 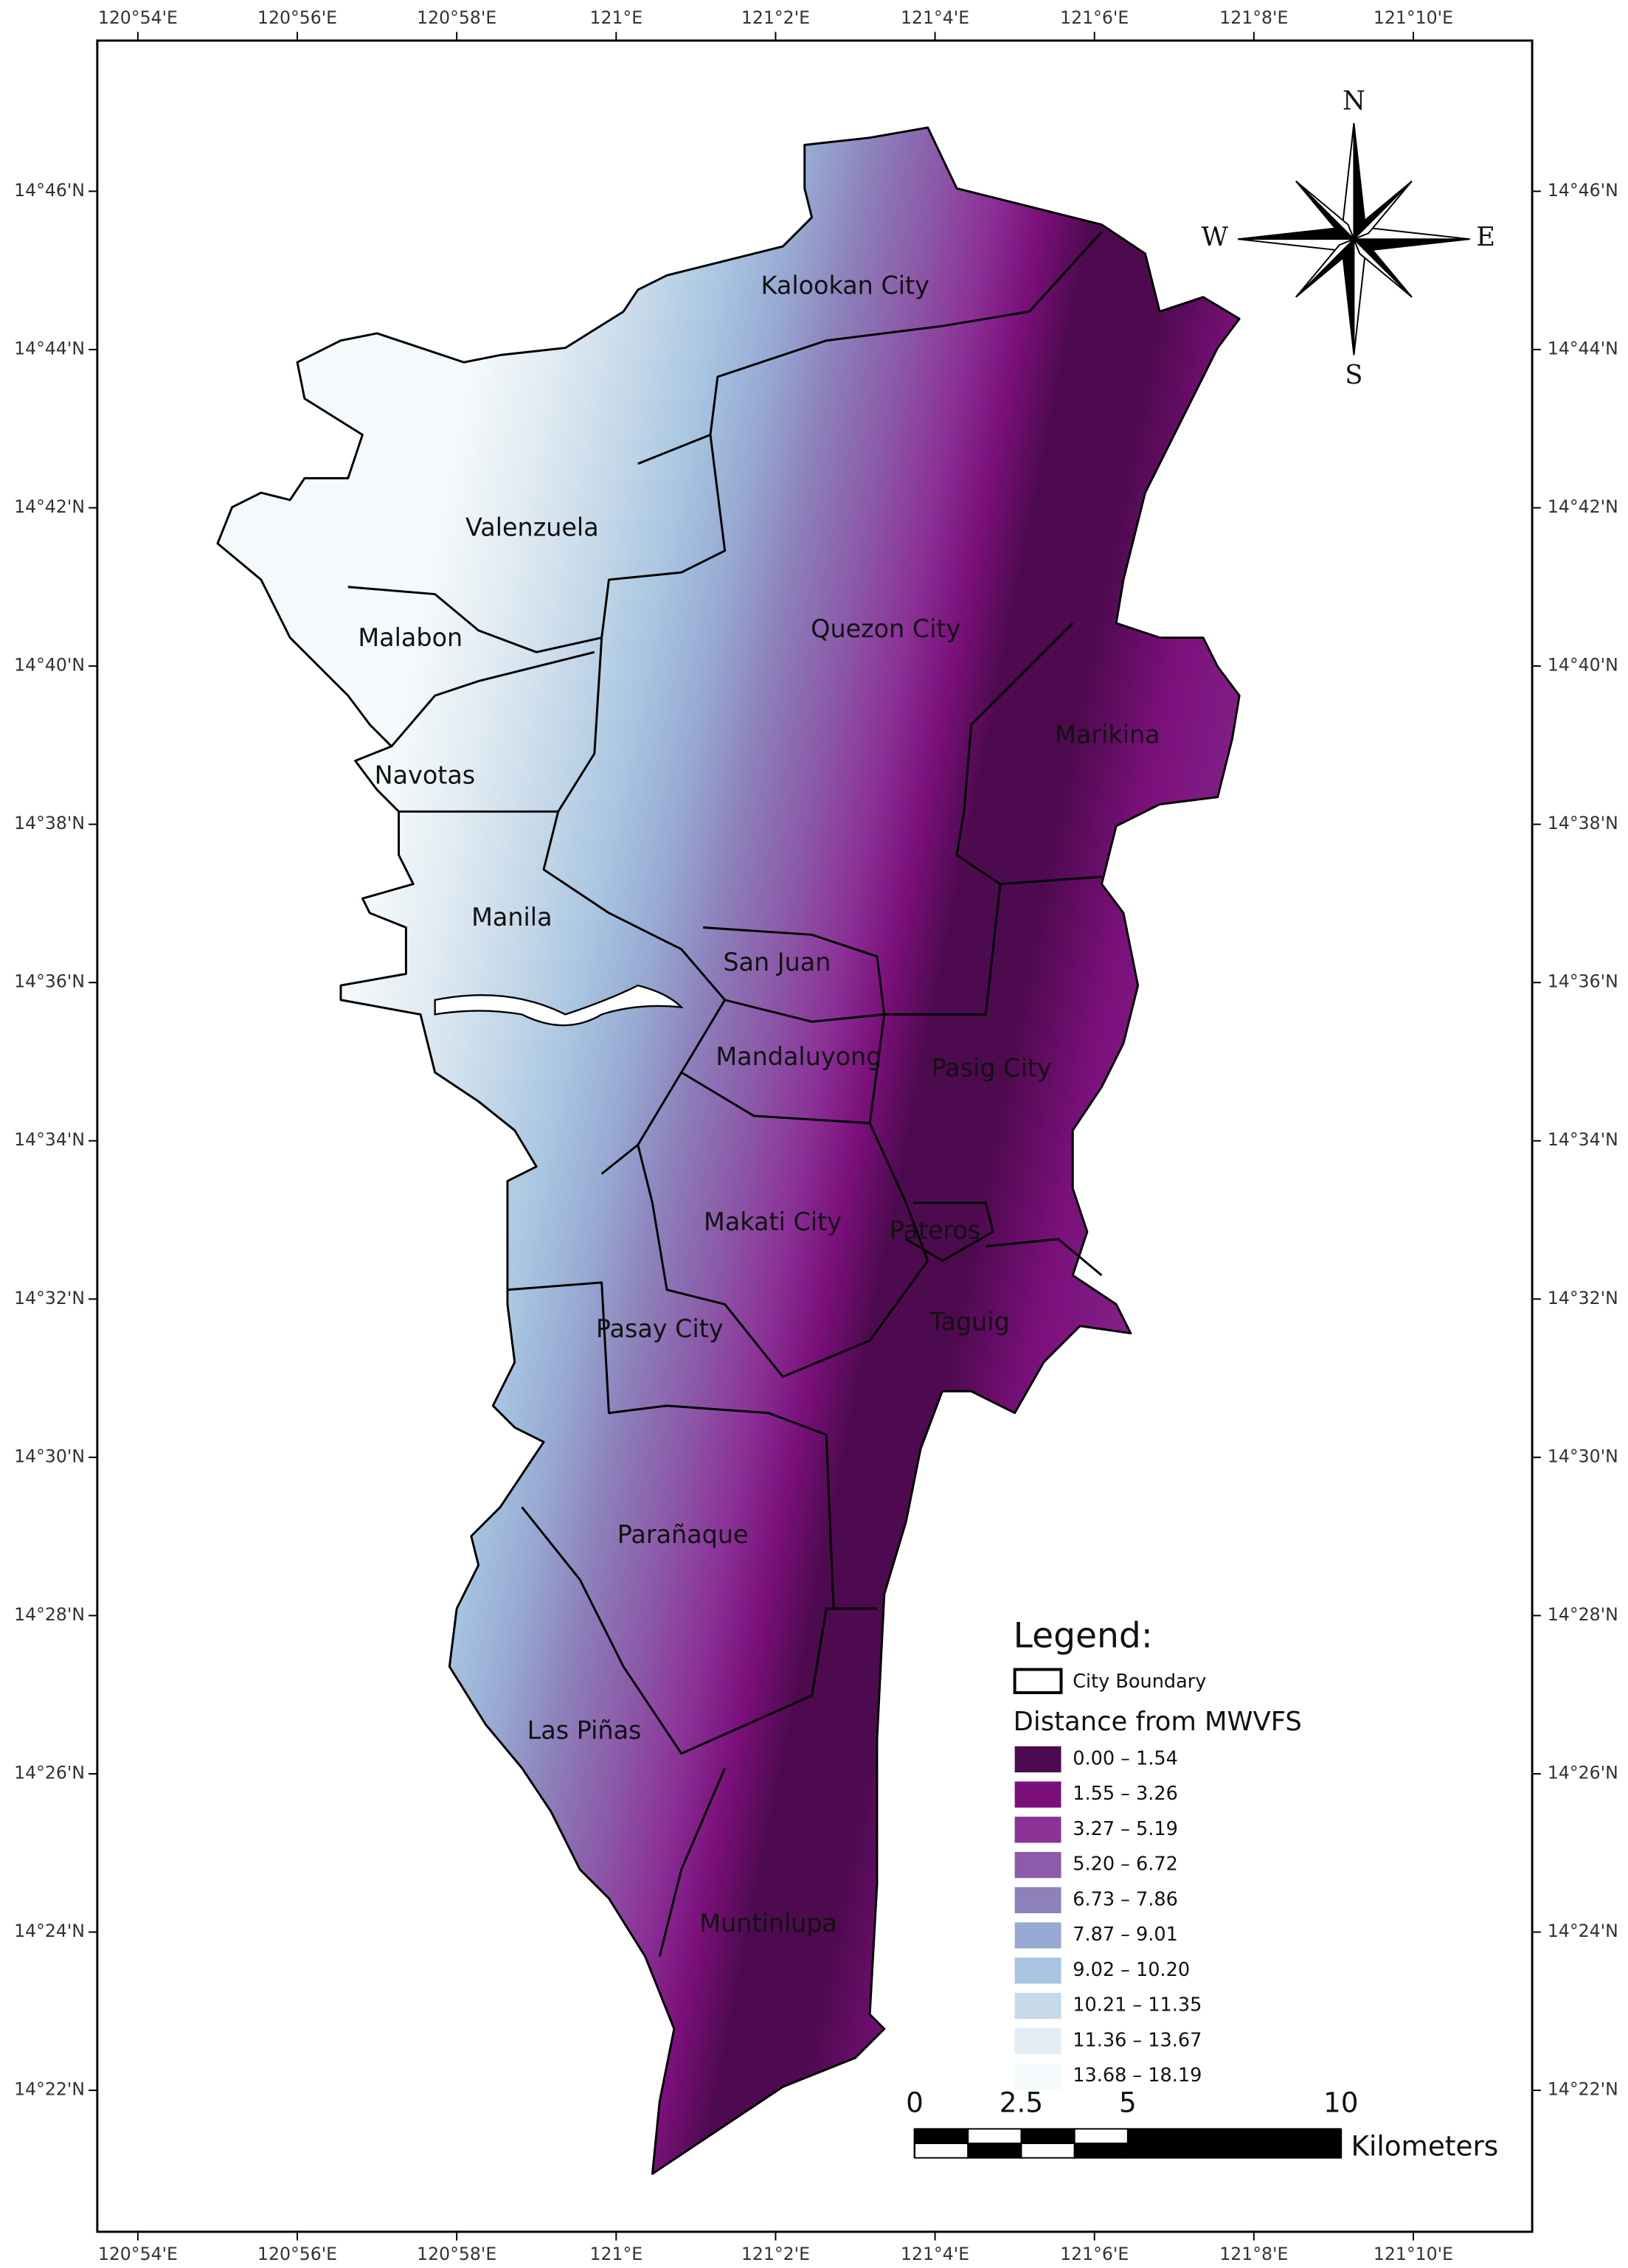 I want to click on scale-unit: Kilometers, so click(x=1424, y=2145).